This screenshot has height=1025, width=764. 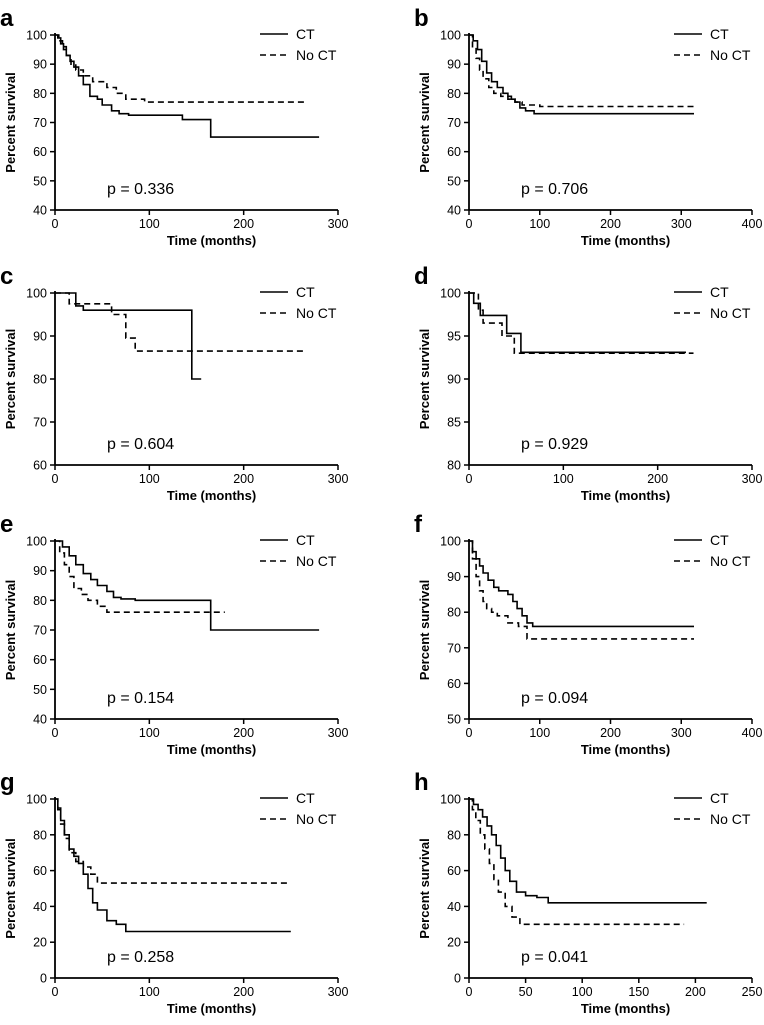 I want to click on panel-c-y-tick-label: 100, so click(x=36, y=294).